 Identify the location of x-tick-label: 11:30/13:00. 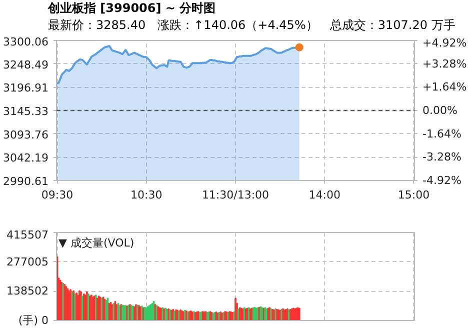
(236, 195).